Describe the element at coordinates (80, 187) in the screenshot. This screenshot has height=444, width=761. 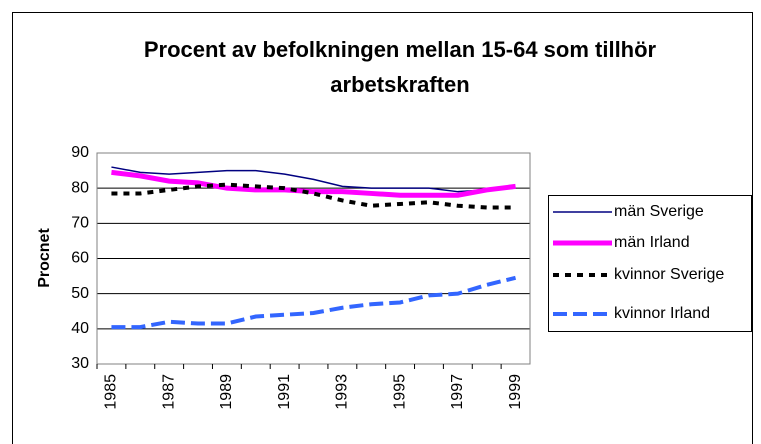
I see `y-tick-label: 80` at that location.